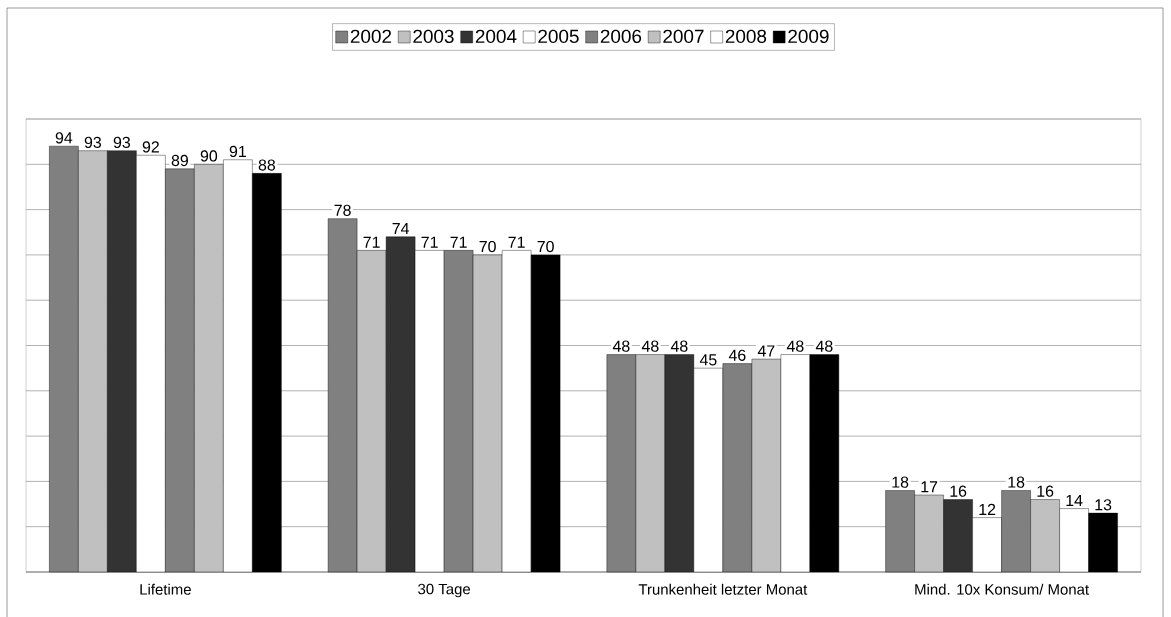 This screenshot has height=617, width=1171. I want to click on legend-label: 2008, so click(746, 36).